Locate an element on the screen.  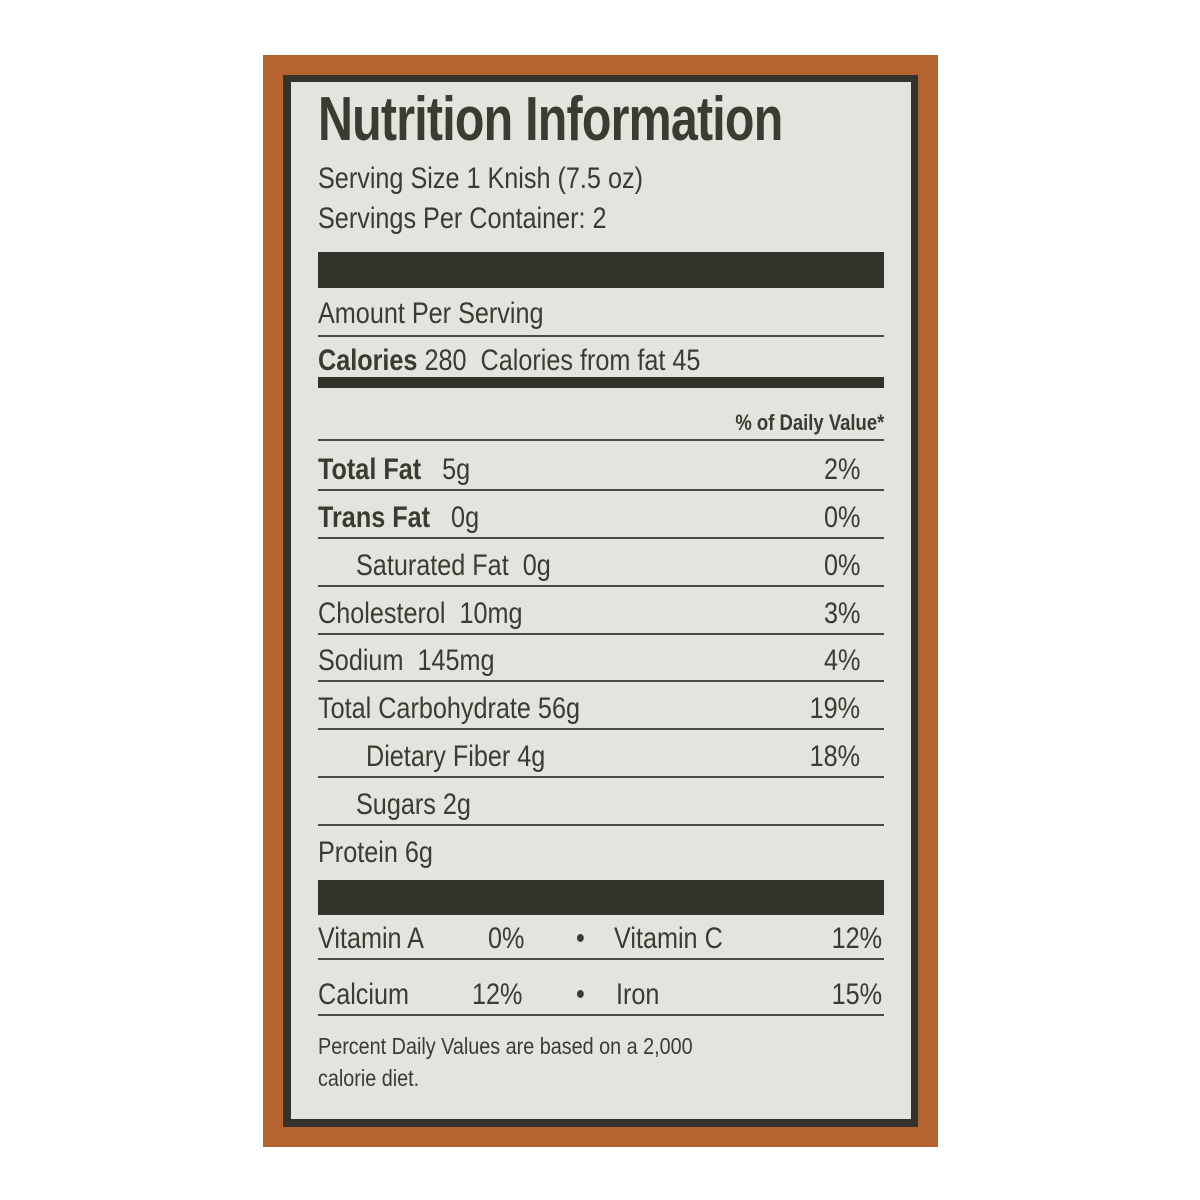
nutrient-row: Dietary Fiber 4g 18% is located at coordinates (601, 753).